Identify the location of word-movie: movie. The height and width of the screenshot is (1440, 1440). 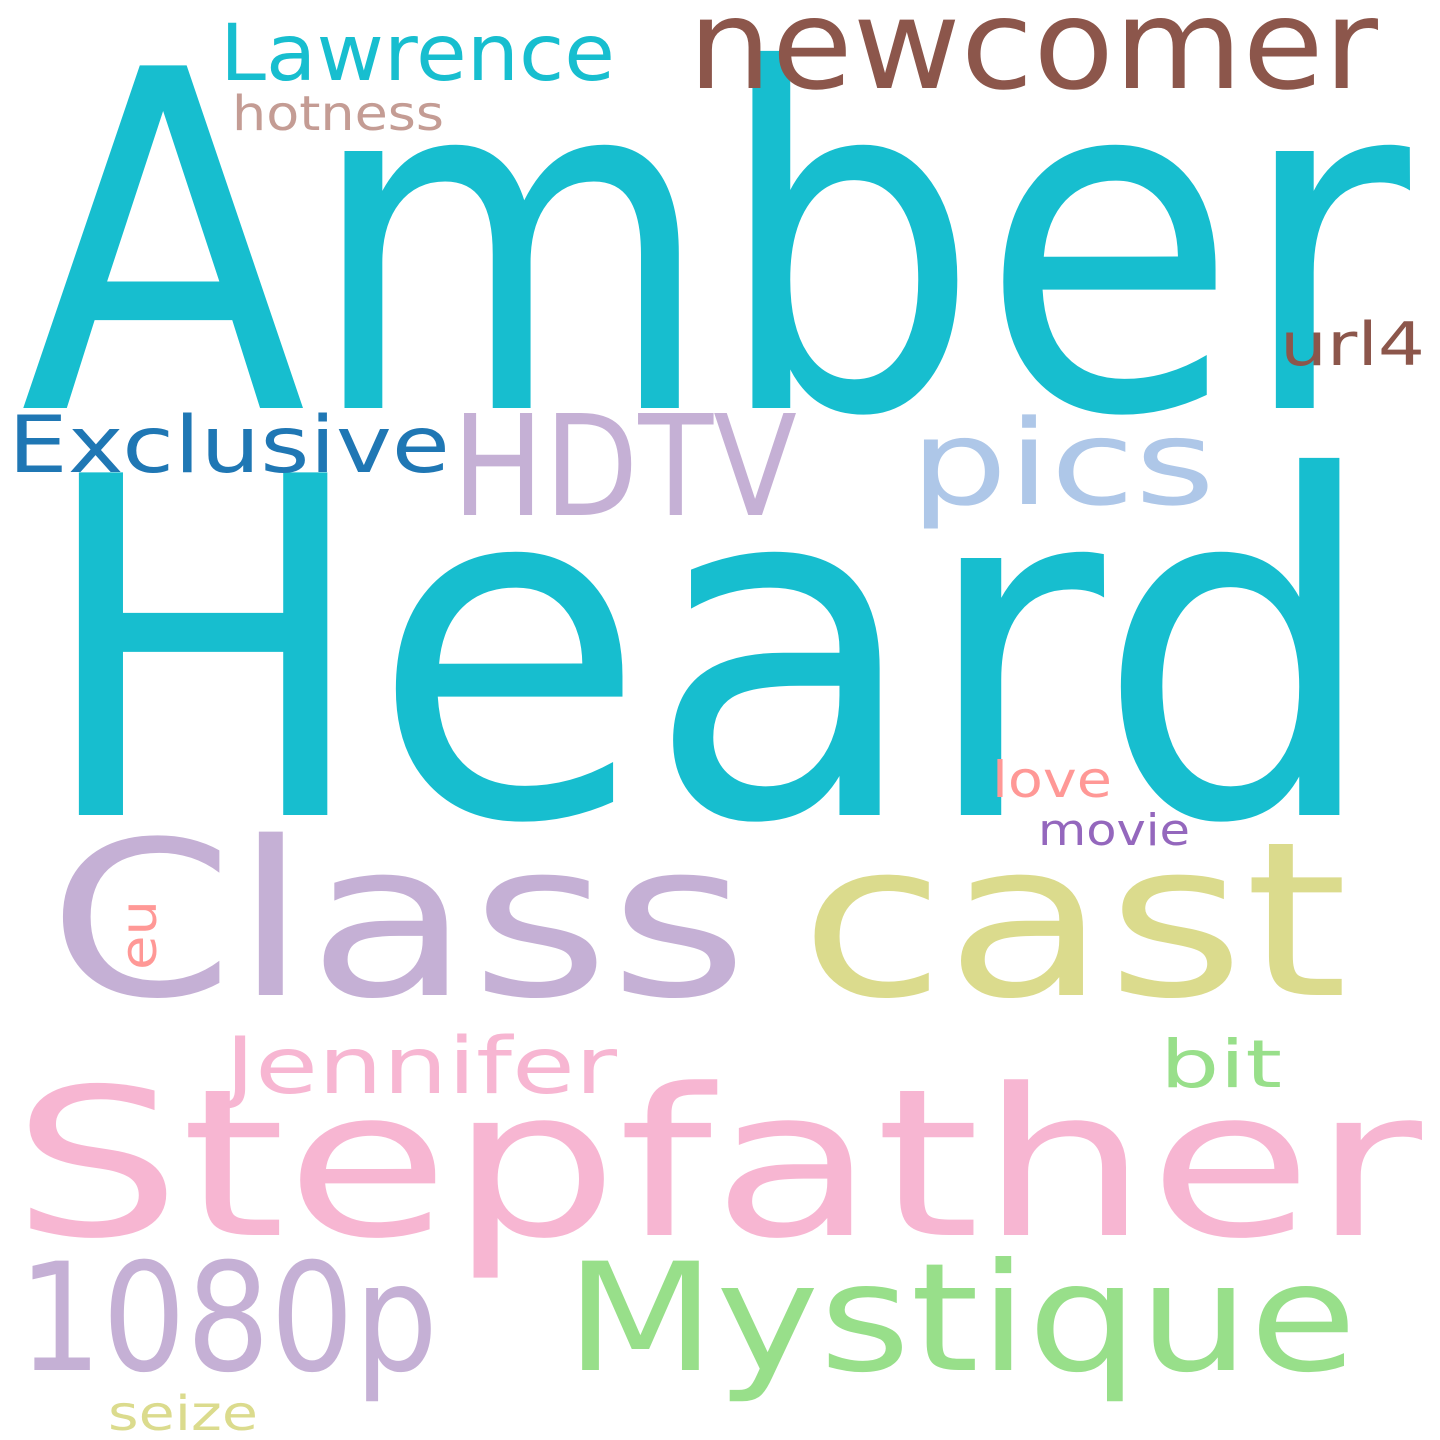
(1114, 830).